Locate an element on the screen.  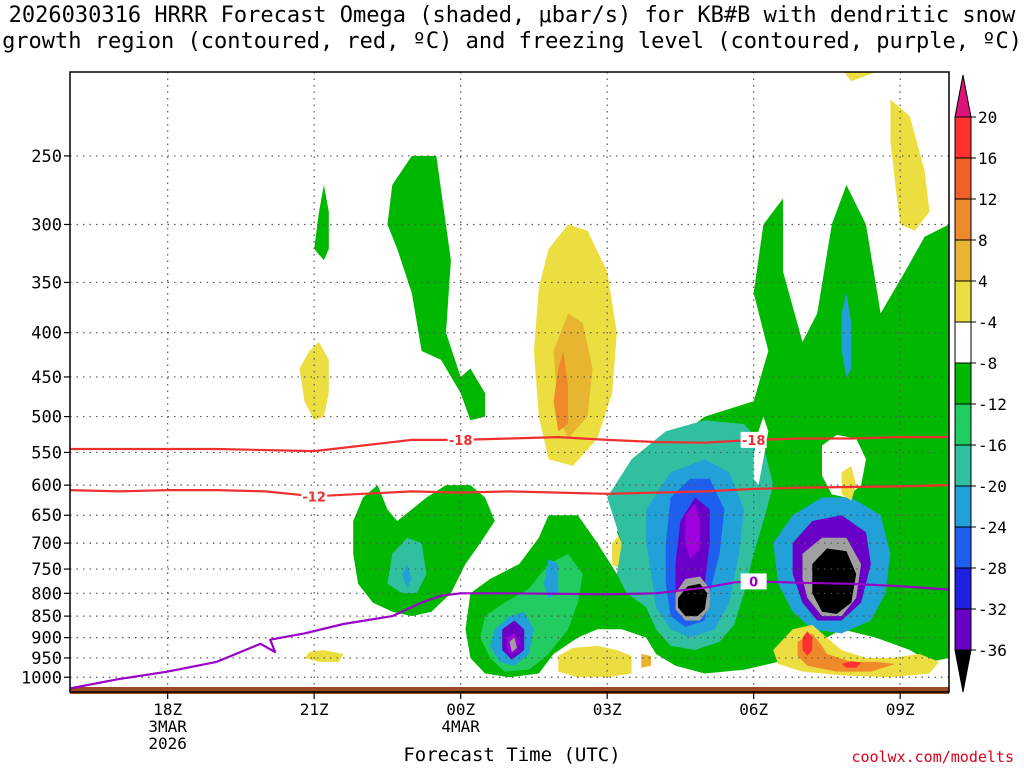
y-tick-label: 500 is located at coordinates (46, 418).